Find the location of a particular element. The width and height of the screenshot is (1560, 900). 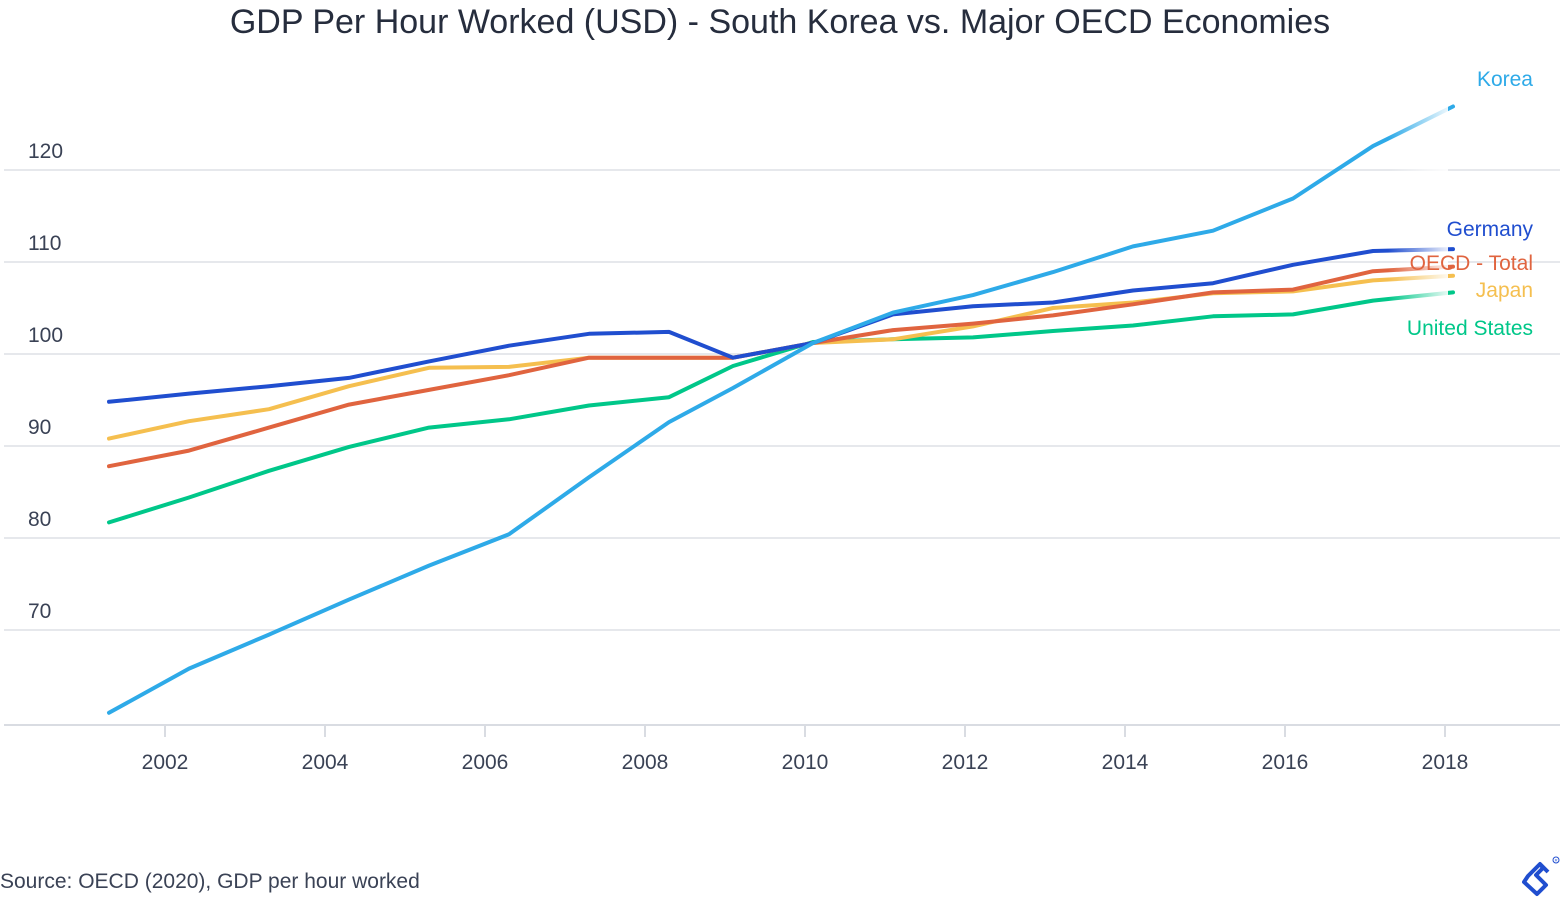

toptal-logo-icon: R is located at coordinates (1541, 876).